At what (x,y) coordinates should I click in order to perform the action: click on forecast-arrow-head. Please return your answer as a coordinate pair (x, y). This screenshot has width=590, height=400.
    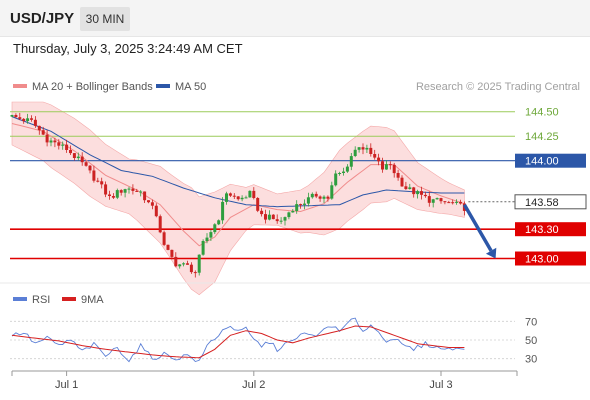
    Looking at the image, I should click on (491, 253).